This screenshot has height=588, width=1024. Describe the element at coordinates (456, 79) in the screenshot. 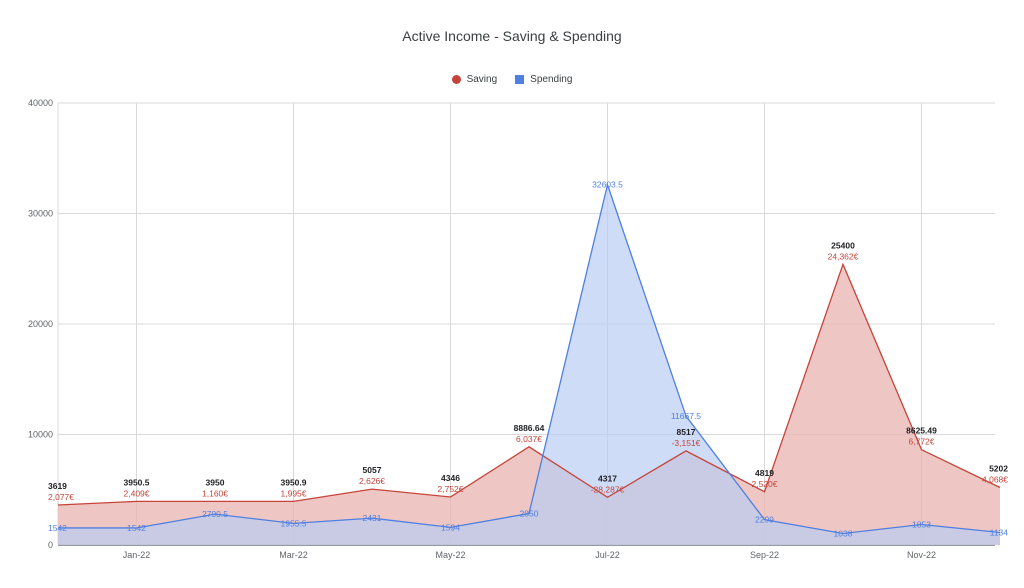

I see `legend-saving-swatch` at that location.